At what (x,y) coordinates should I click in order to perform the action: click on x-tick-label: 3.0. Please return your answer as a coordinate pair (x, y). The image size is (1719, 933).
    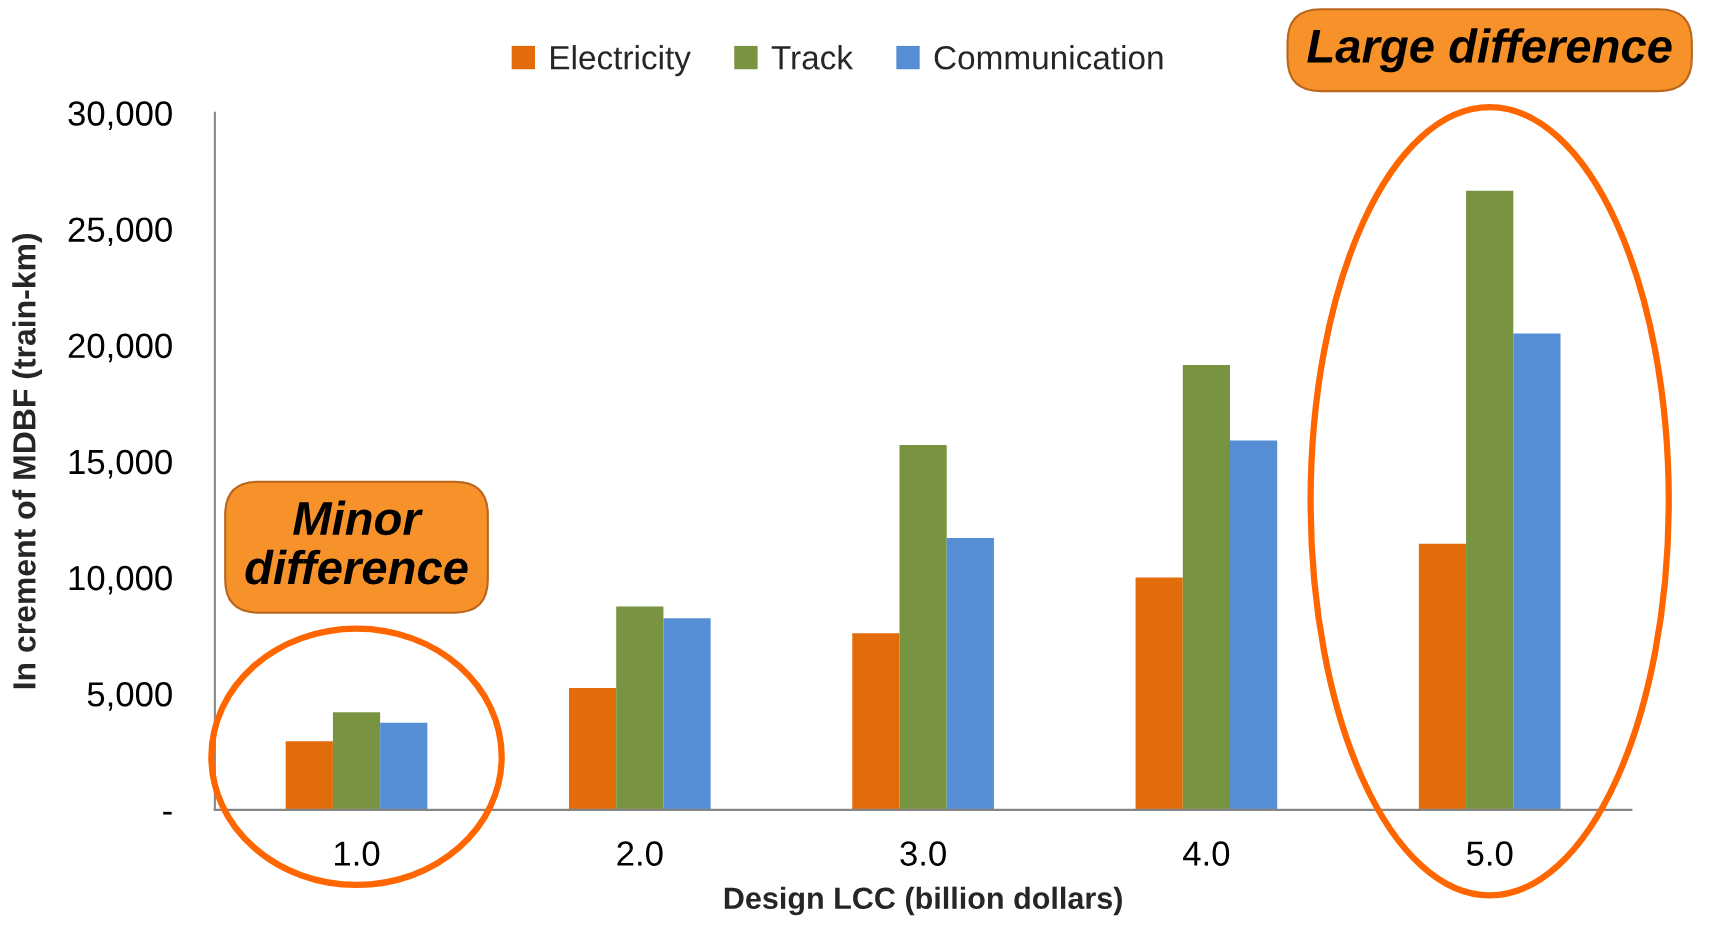
    Looking at the image, I should click on (923, 853).